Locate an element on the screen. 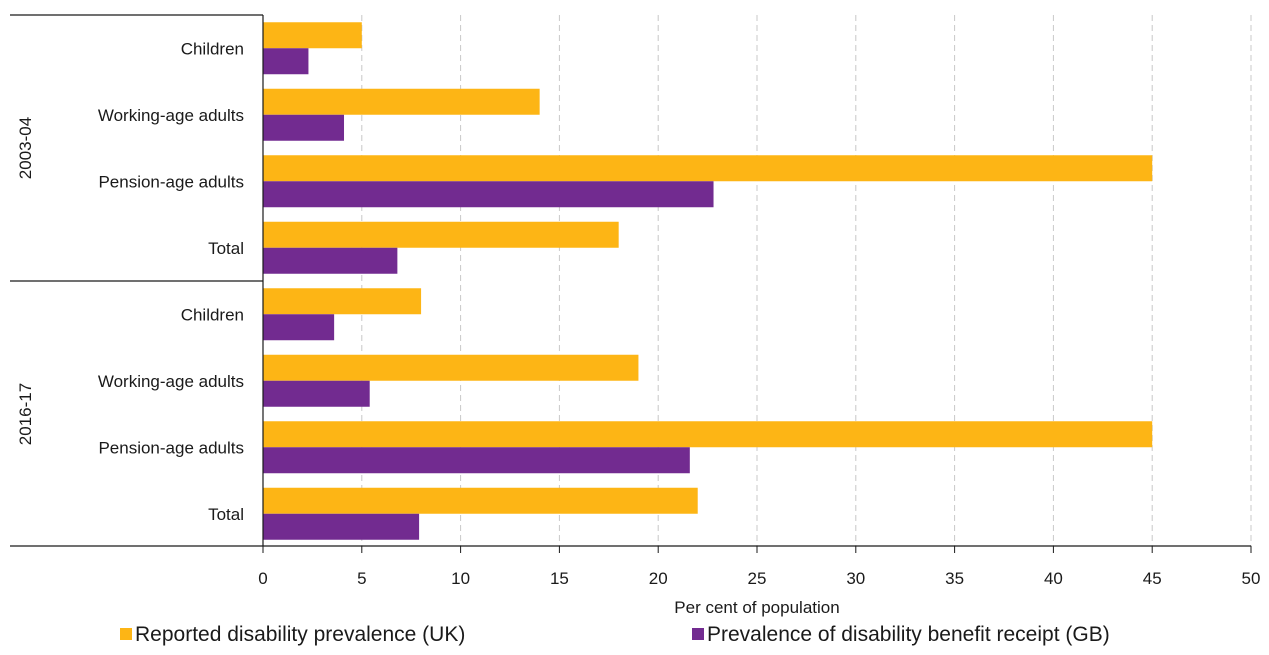  group-label: 2003-04 is located at coordinates (25, 148).